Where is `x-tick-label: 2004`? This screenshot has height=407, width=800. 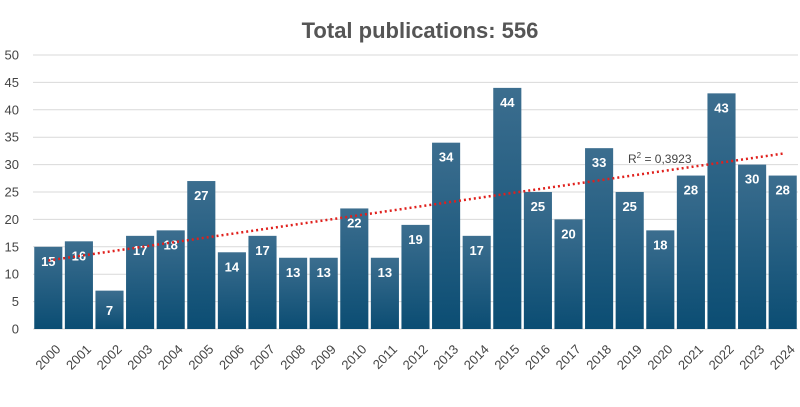 x-tick-label: 2004 is located at coordinates (170, 357).